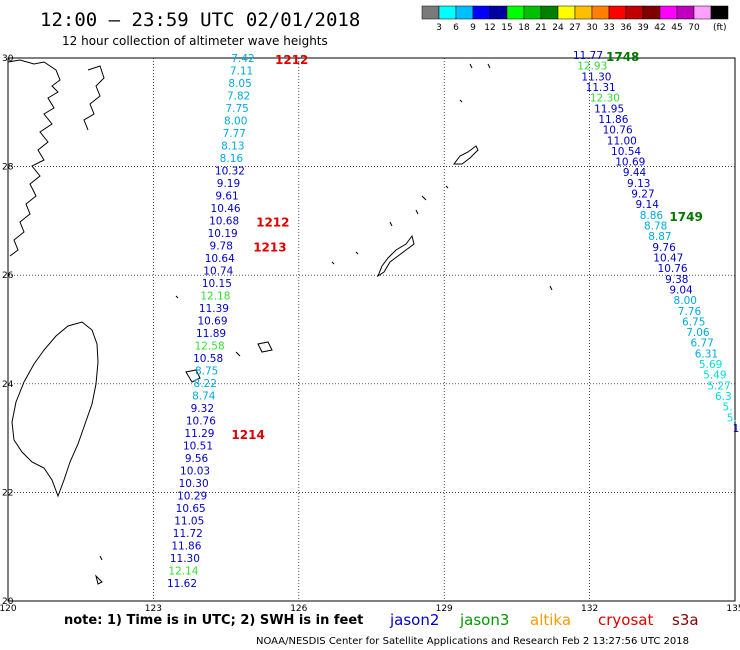 Image resolution: width=740 pixels, height=650 pixels. What do you see at coordinates (230, 172) in the screenshot?
I see `wave-height-label: 10.32` at bounding box center [230, 172].